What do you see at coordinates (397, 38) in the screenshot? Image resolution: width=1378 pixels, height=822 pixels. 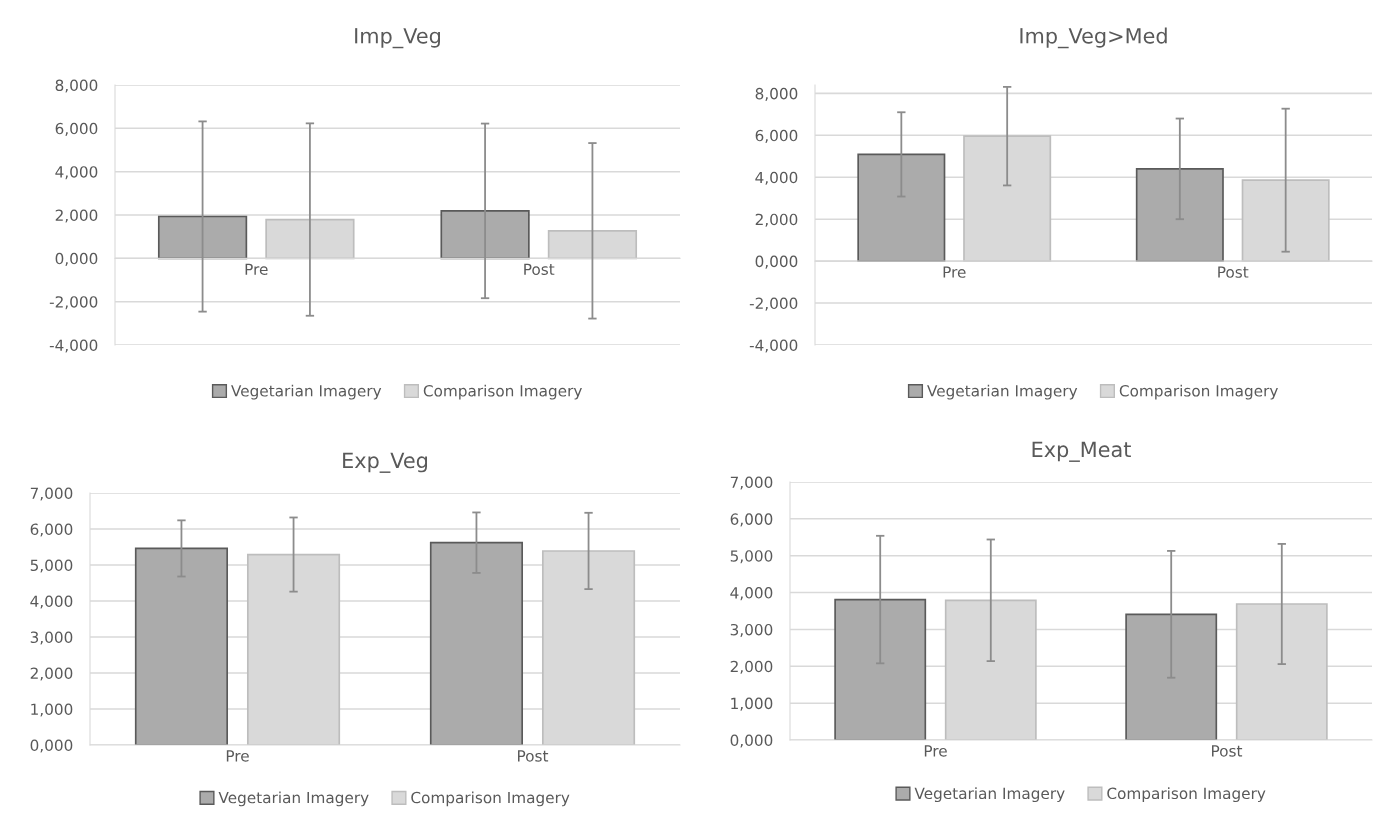 I see `chart-title: Imp_Veg` at bounding box center [397, 38].